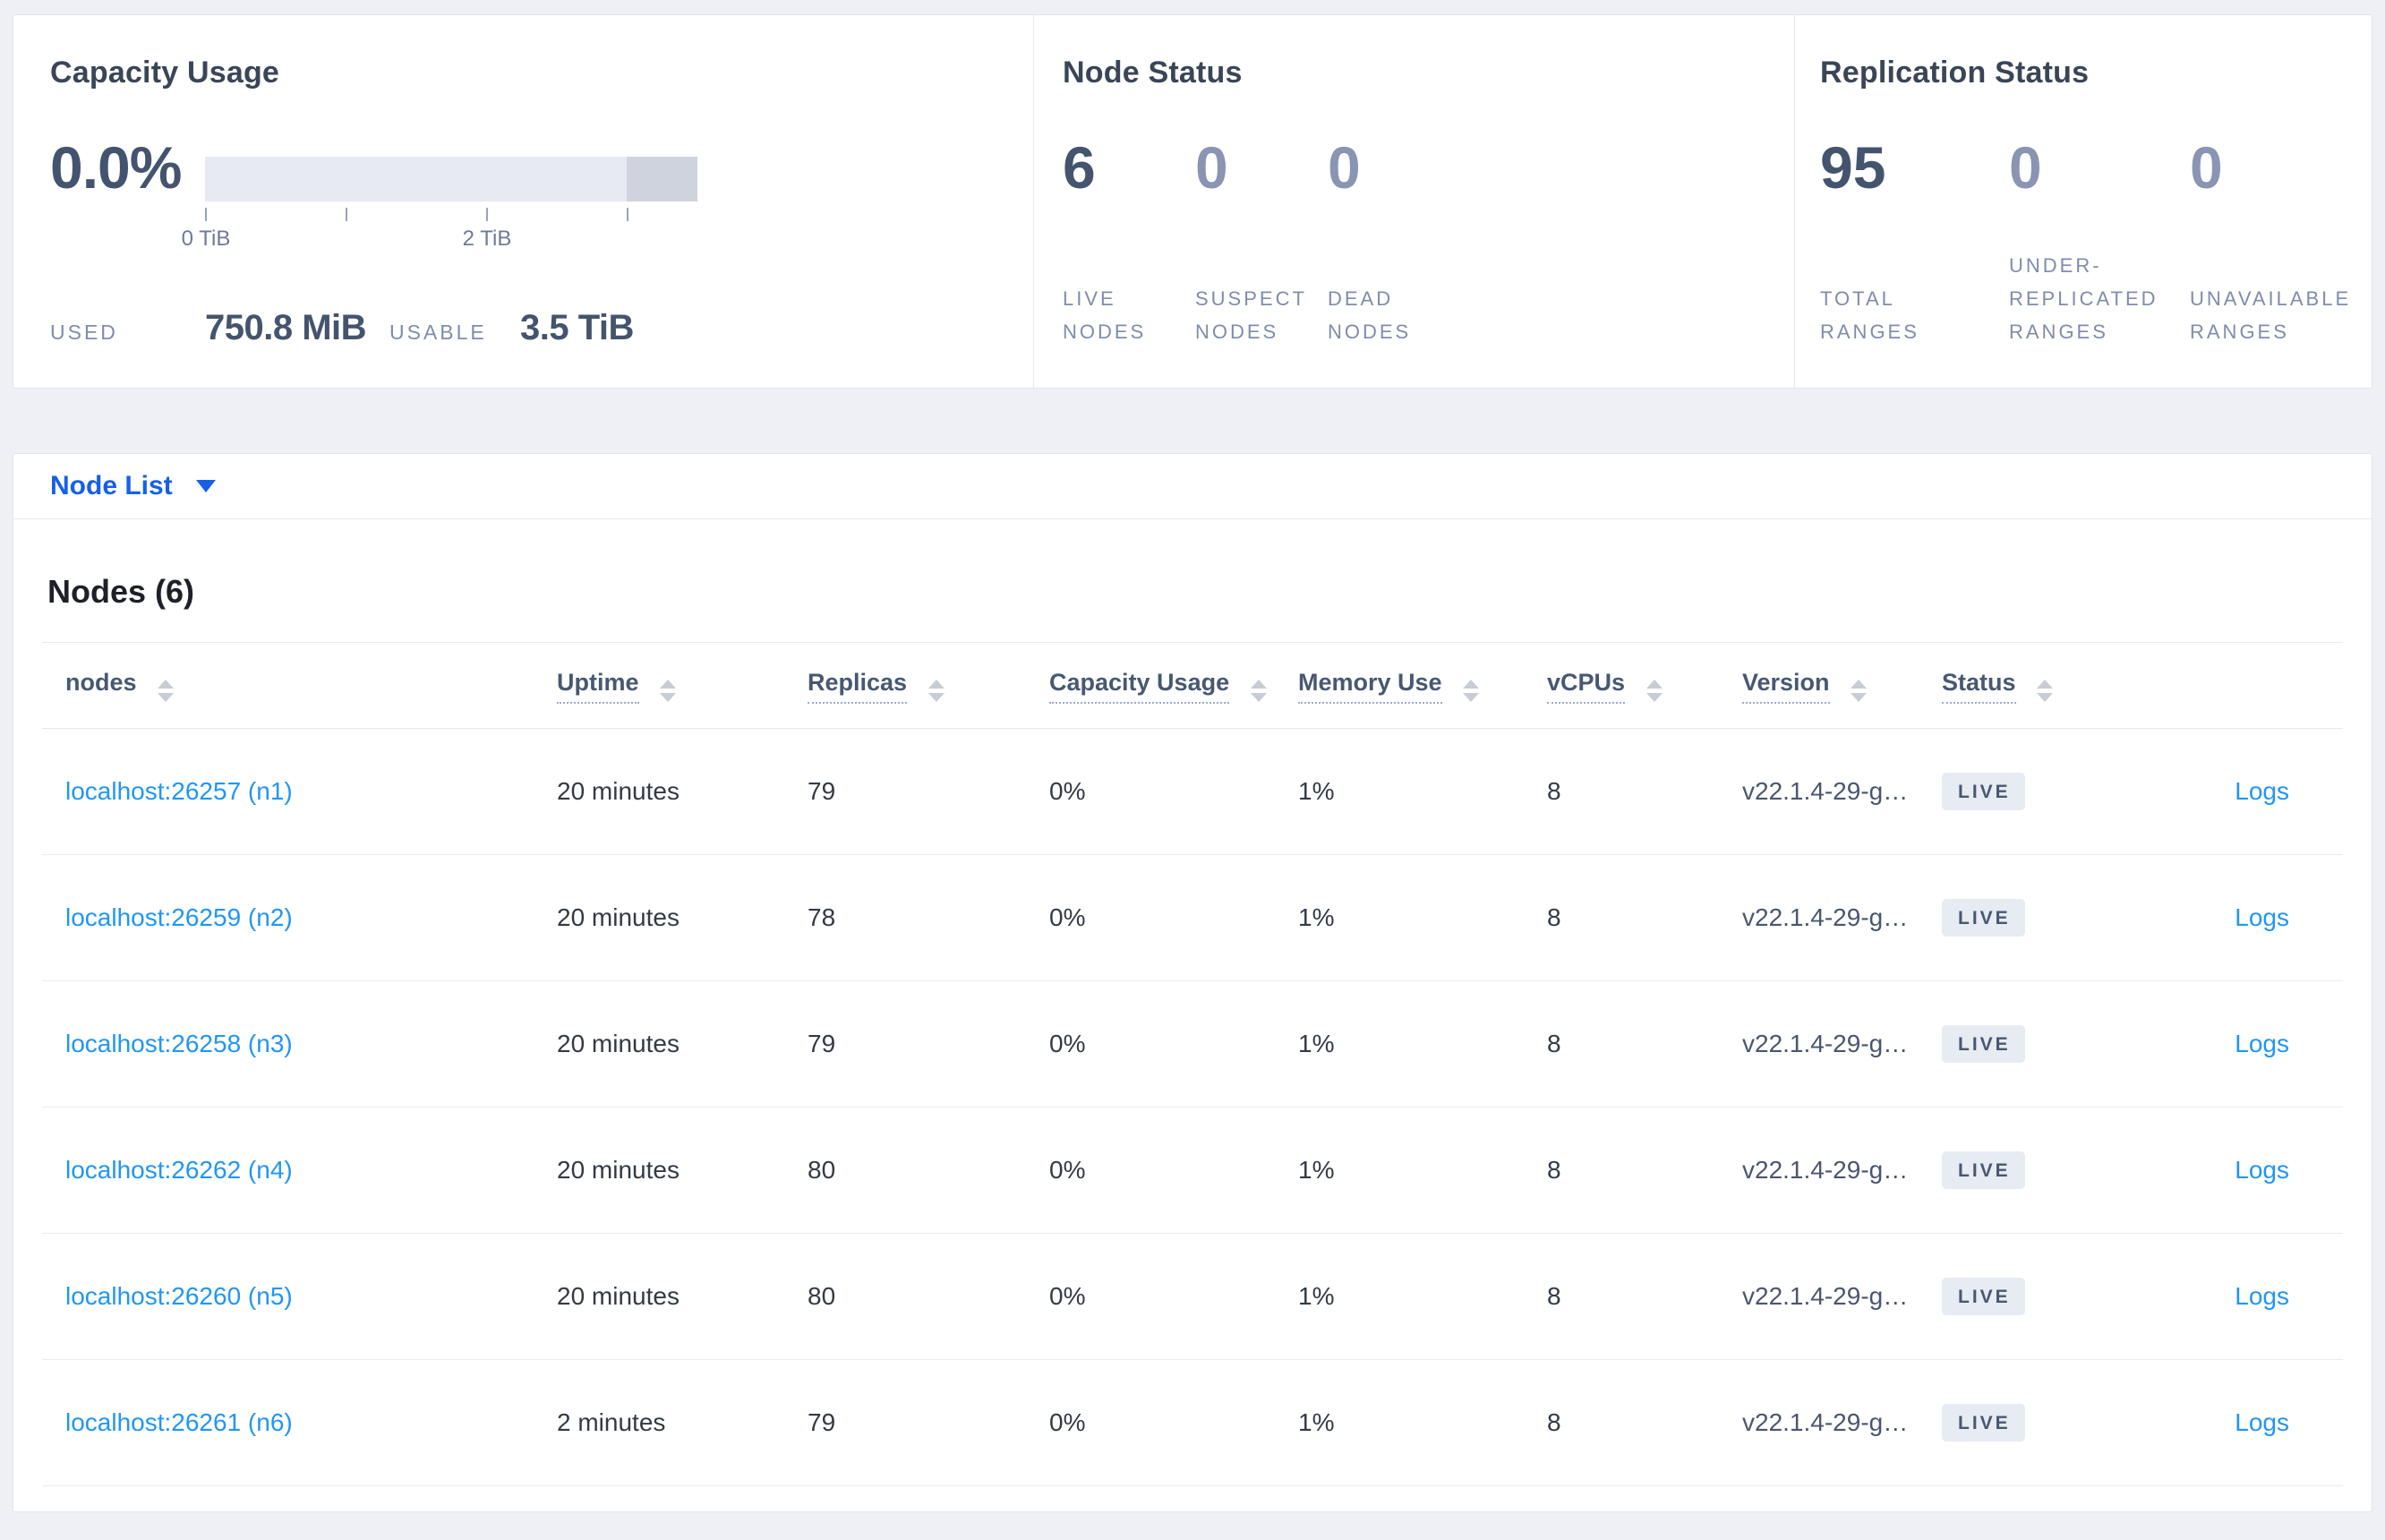 The height and width of the screenshot is (1540, 2385). What do you see at coordinates (2025, 167) in the screenshot?
I see `under-replicated-ranges-value: 0` at bounding box center [2025, 167].